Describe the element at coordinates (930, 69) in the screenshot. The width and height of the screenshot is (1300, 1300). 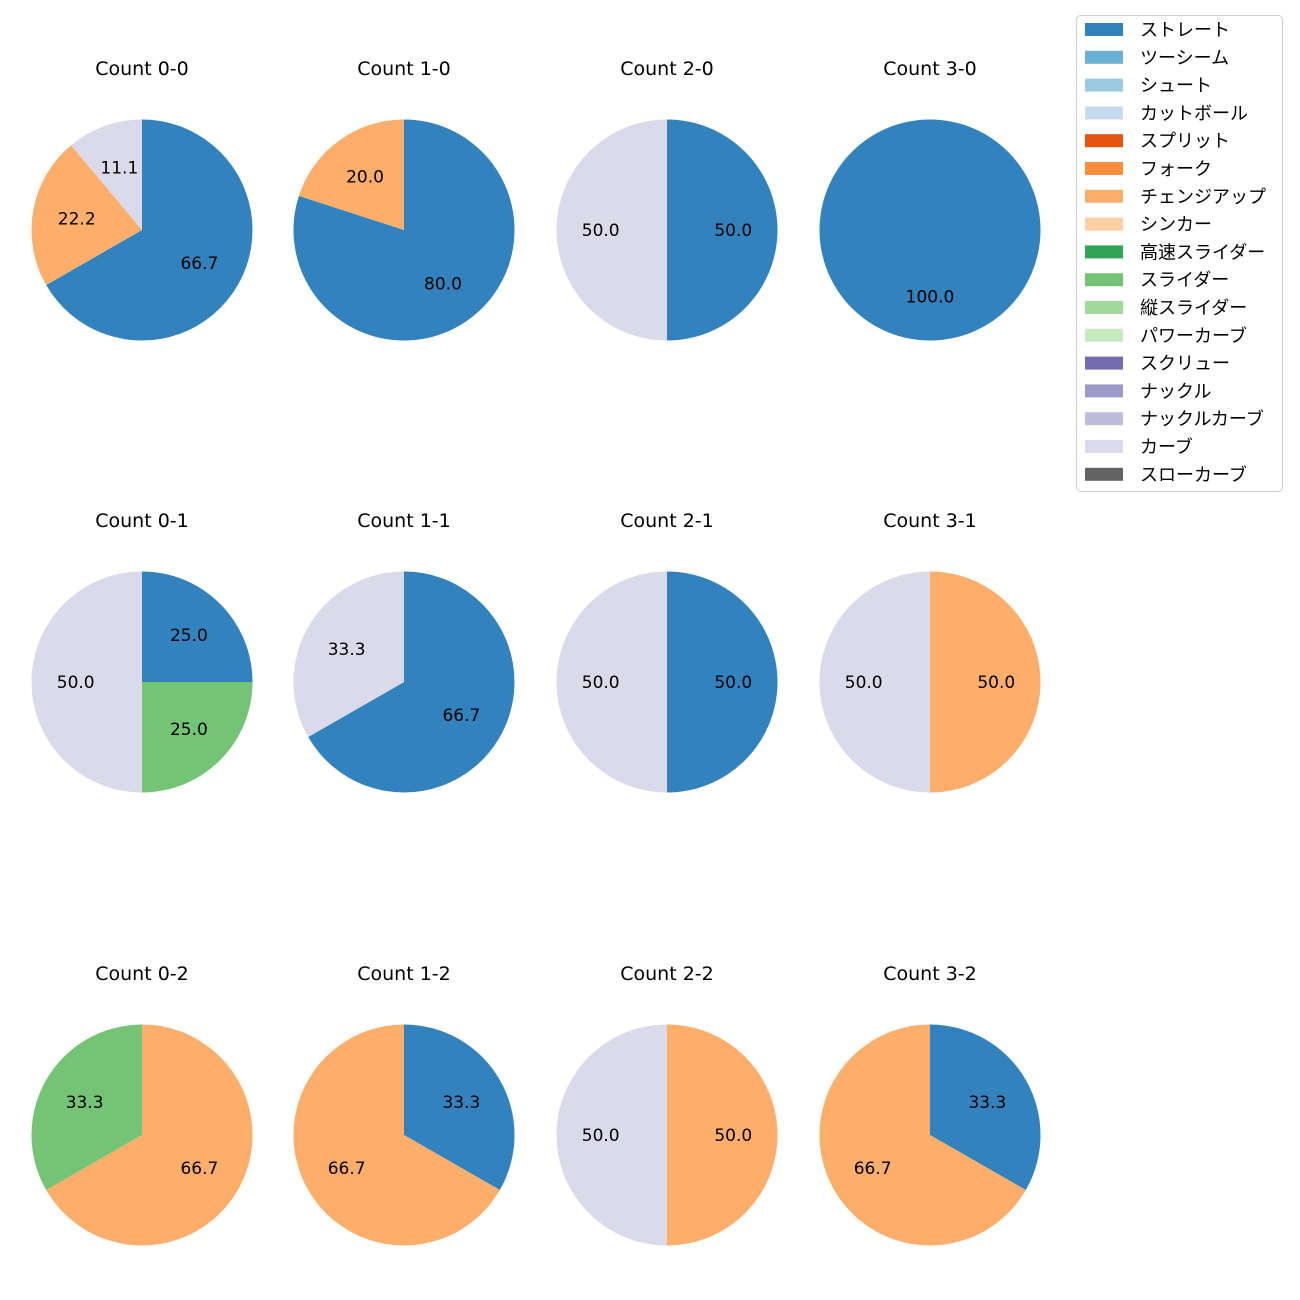
I see `pie-title: Count 3-0` at that location.